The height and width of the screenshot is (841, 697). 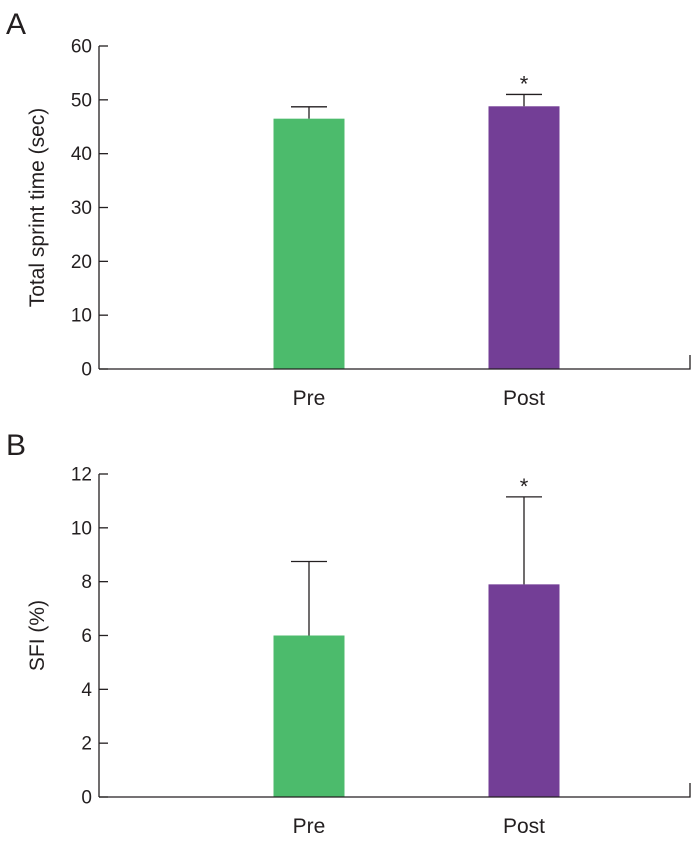 What do you see at coordinates (81, 47) in the screenshot?
I see `y-tick-label: 60` at bounding box center [81, 47].